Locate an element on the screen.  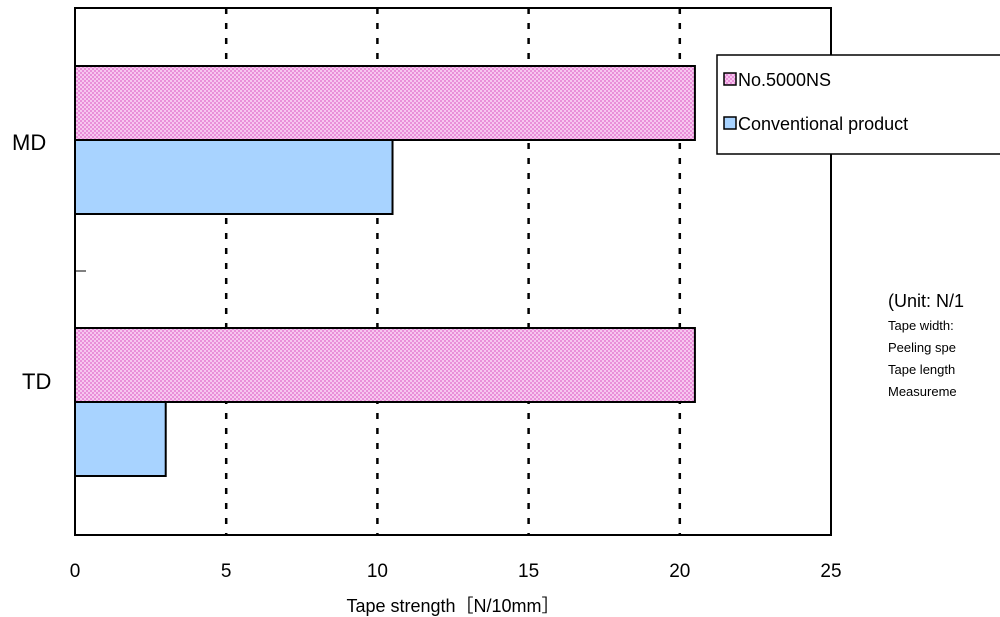
notes-line: Peeling spe is located at coordinates (922, 347).